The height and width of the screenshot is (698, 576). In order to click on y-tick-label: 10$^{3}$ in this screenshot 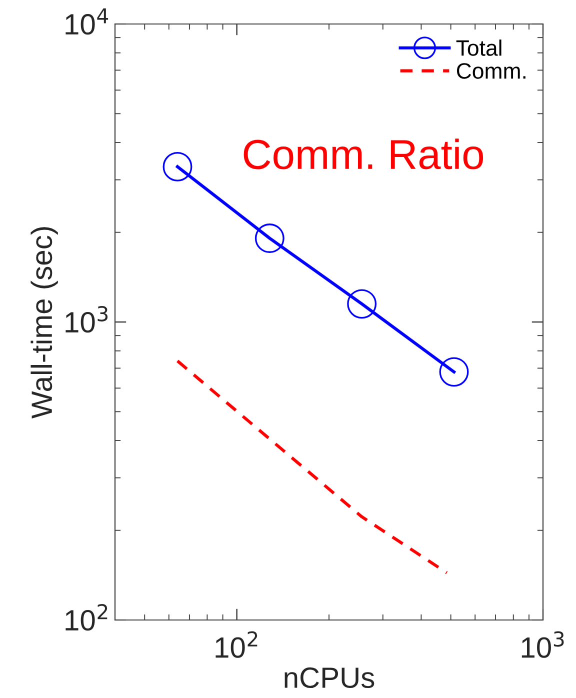, I will do `click(87, 319)`.